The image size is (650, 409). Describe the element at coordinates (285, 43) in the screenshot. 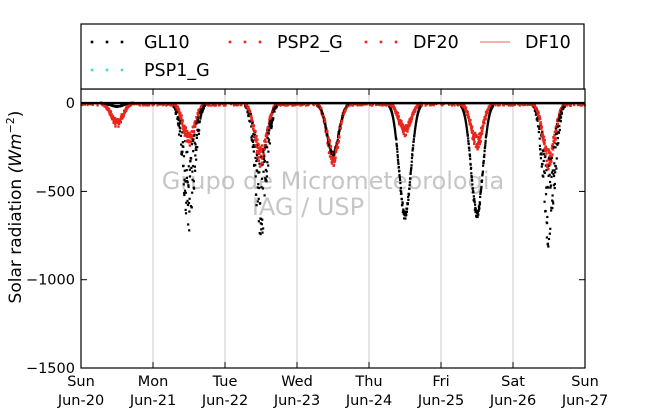

I see `legend-entry: PSP2_G` at that location.